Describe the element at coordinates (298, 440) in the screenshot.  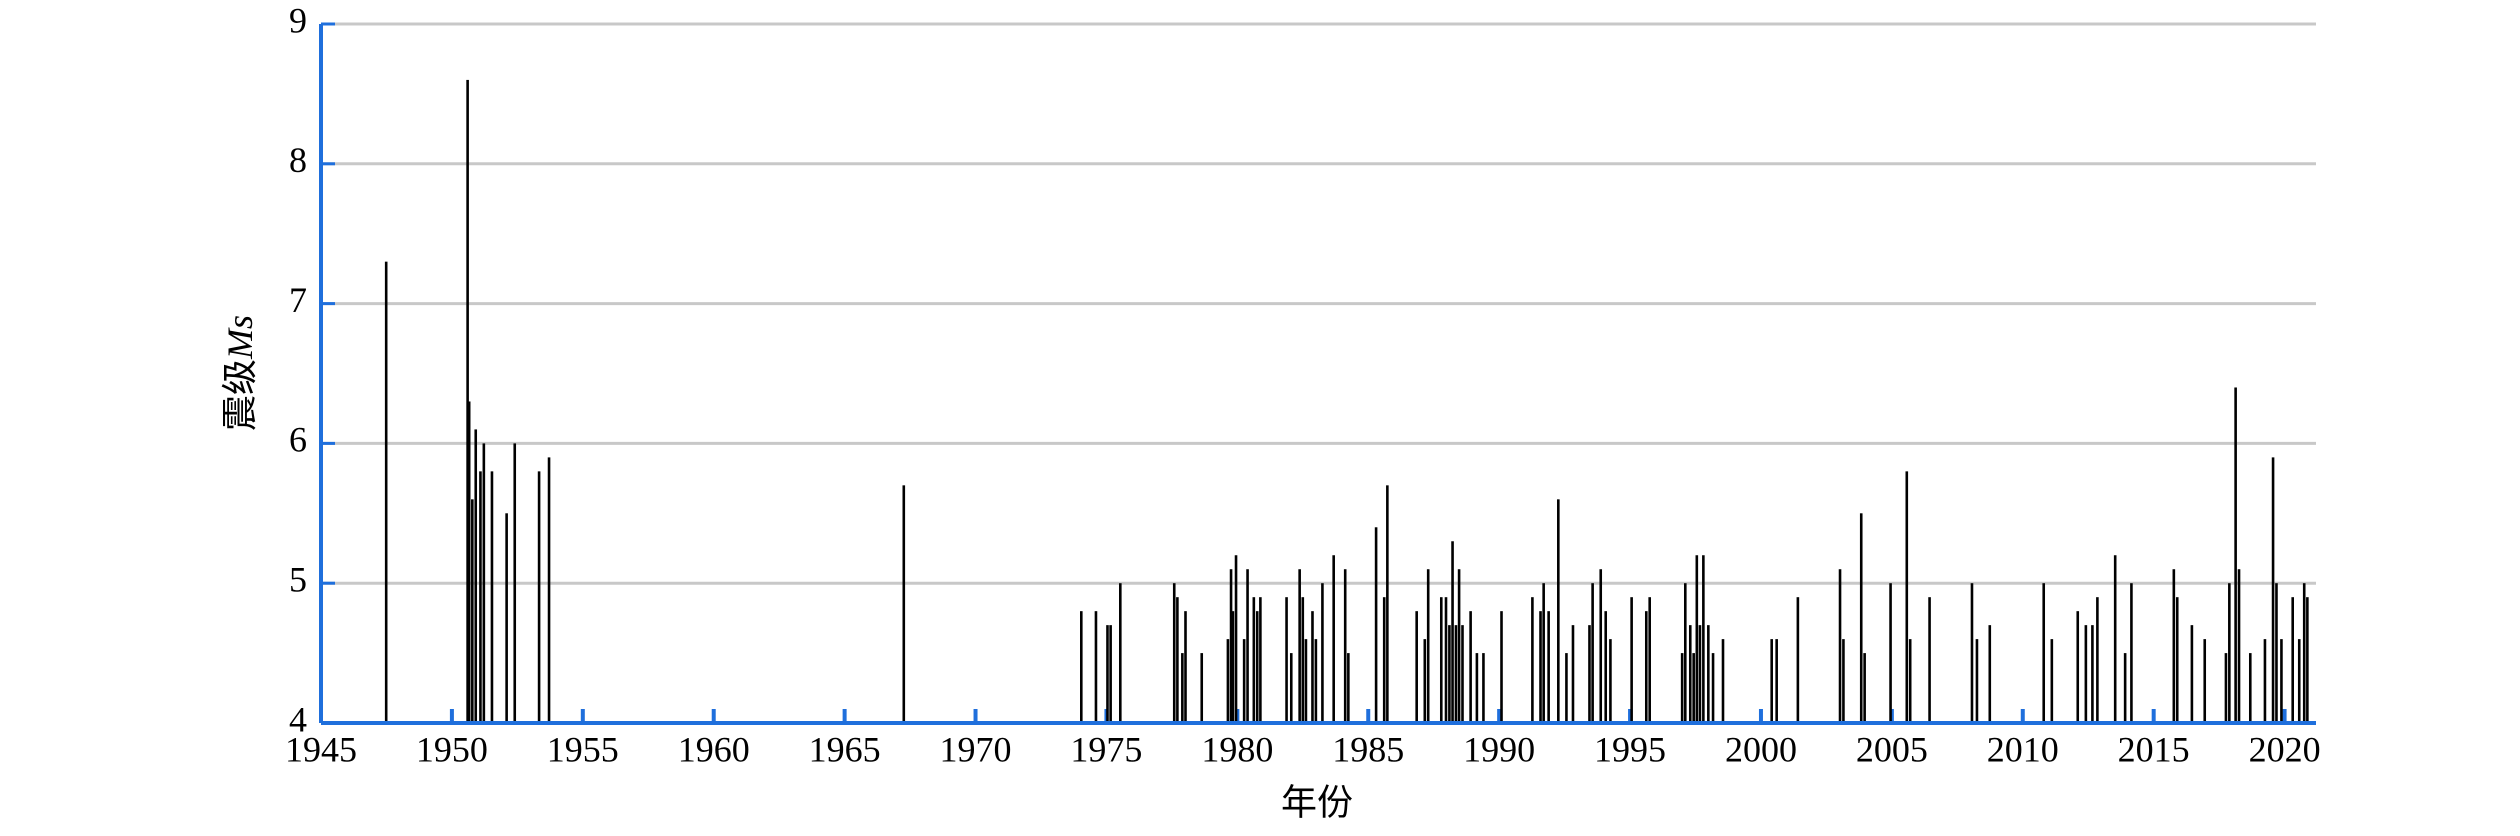
I see `y-tick-label: 6` at that location.